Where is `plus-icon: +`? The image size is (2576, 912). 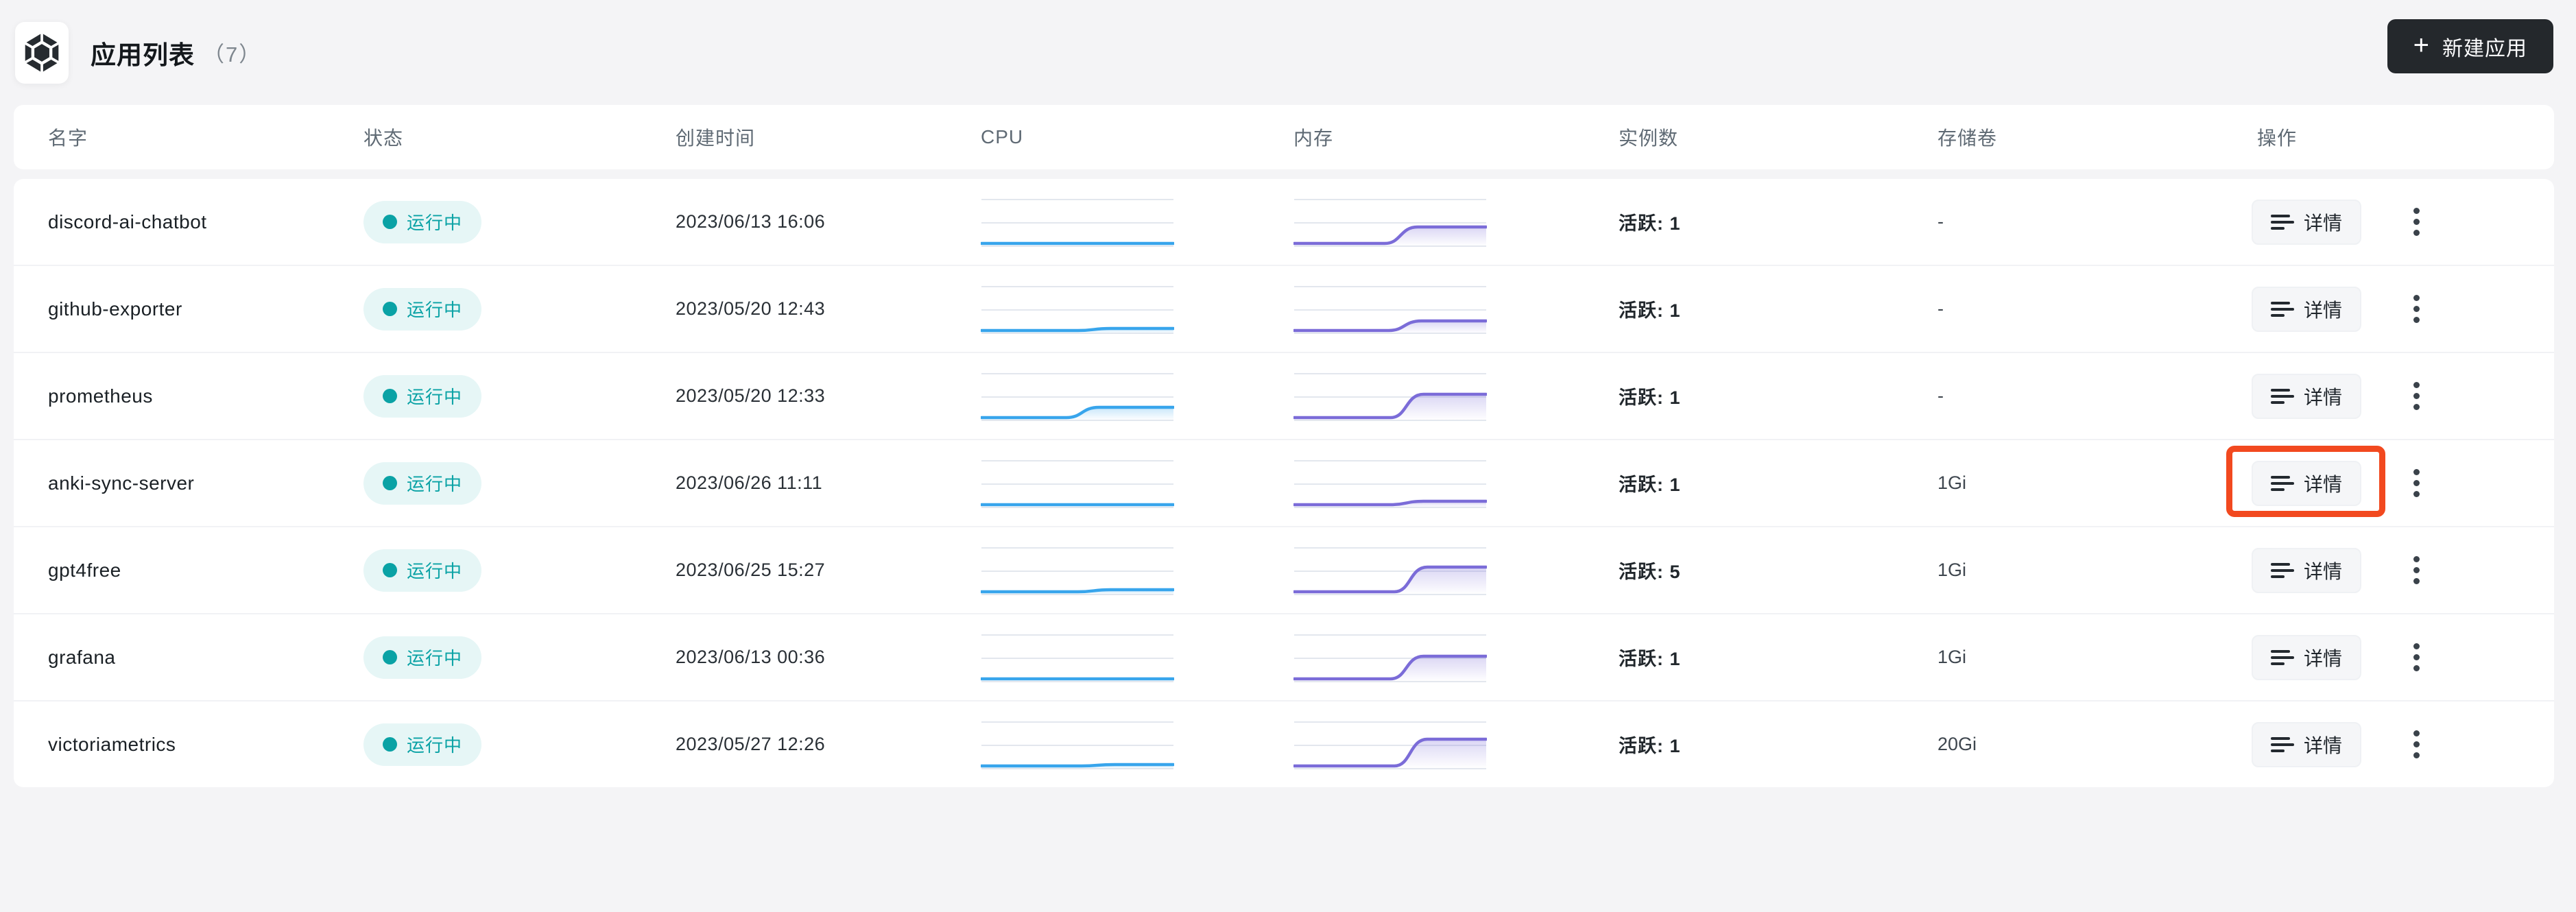 plus-icon: + is located at coordinates (2421, 44).